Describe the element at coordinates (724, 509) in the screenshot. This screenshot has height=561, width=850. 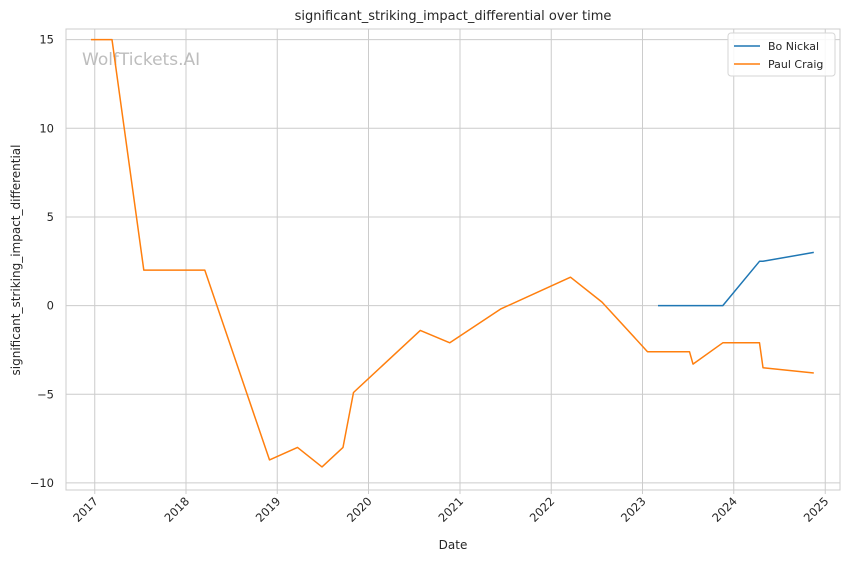
I see `x-tick-label: 2024` at that location.